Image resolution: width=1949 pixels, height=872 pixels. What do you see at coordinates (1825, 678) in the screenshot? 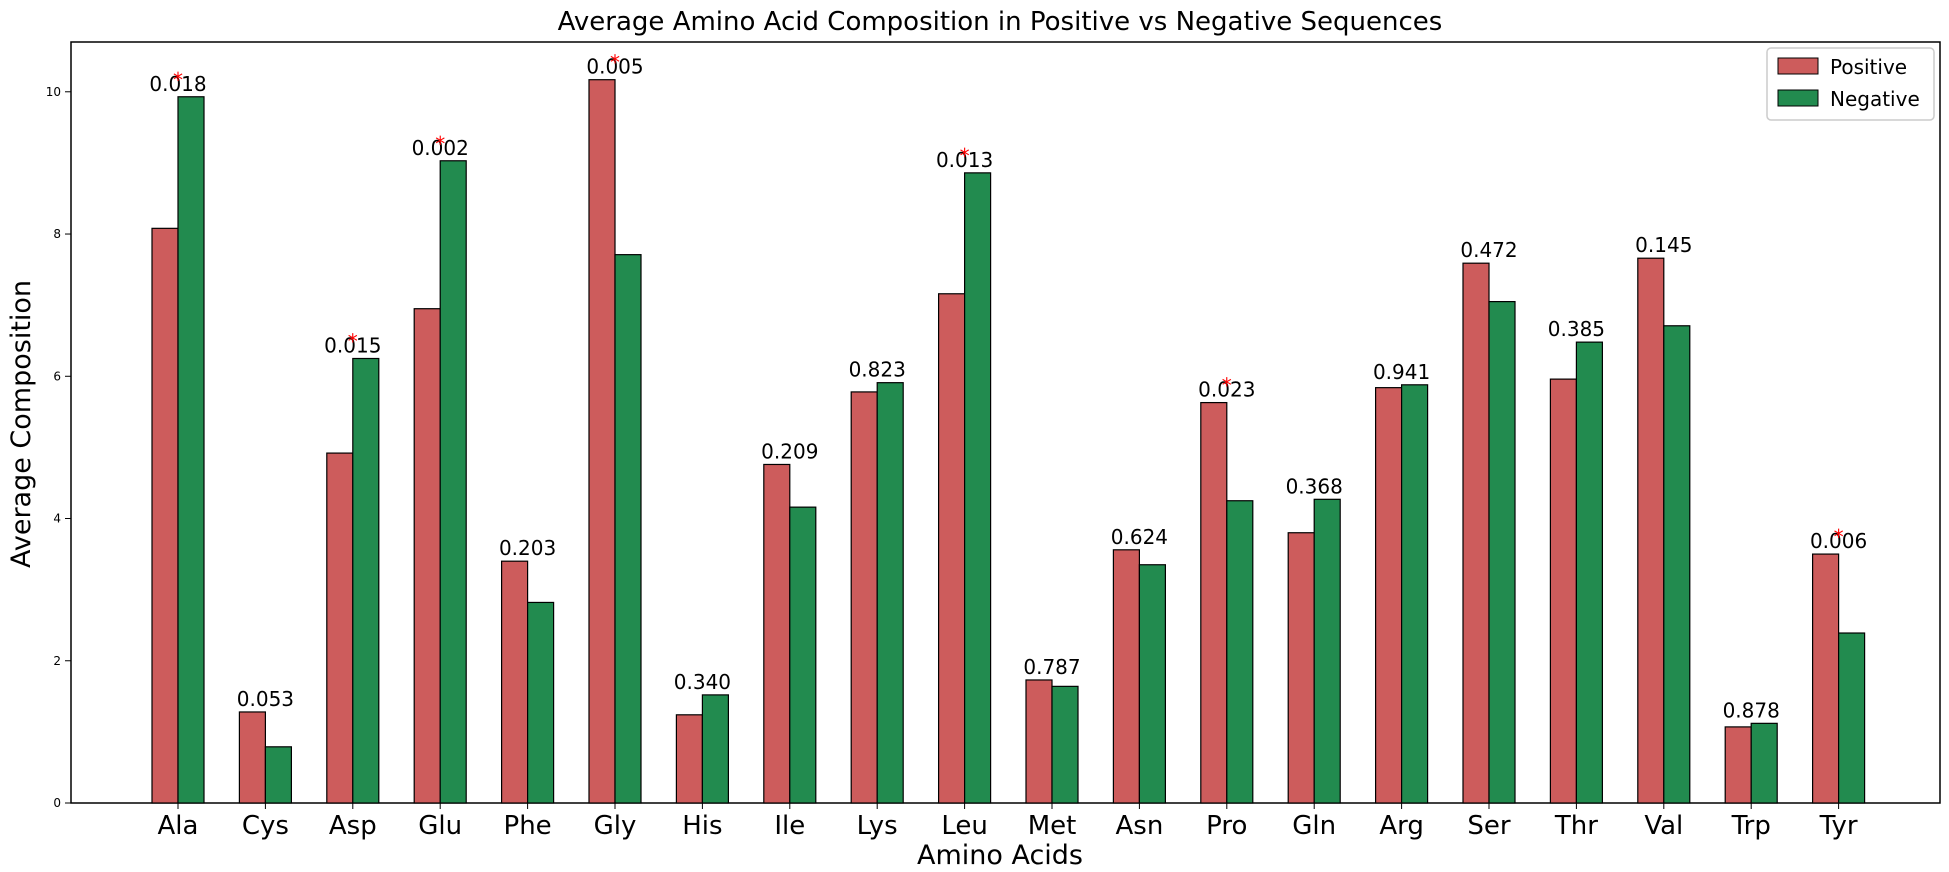
I see `bar-positive-tyr` at bounding box center [1825, 678].